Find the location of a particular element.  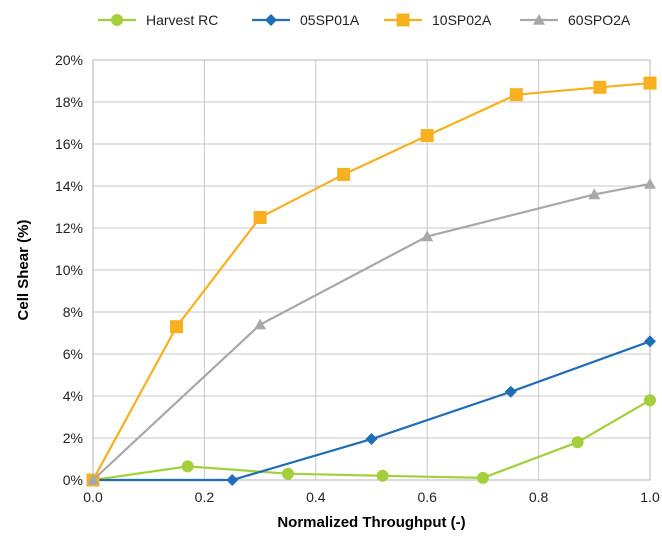

x-tick-label: 1.0 is located at coordinates (650, 497).